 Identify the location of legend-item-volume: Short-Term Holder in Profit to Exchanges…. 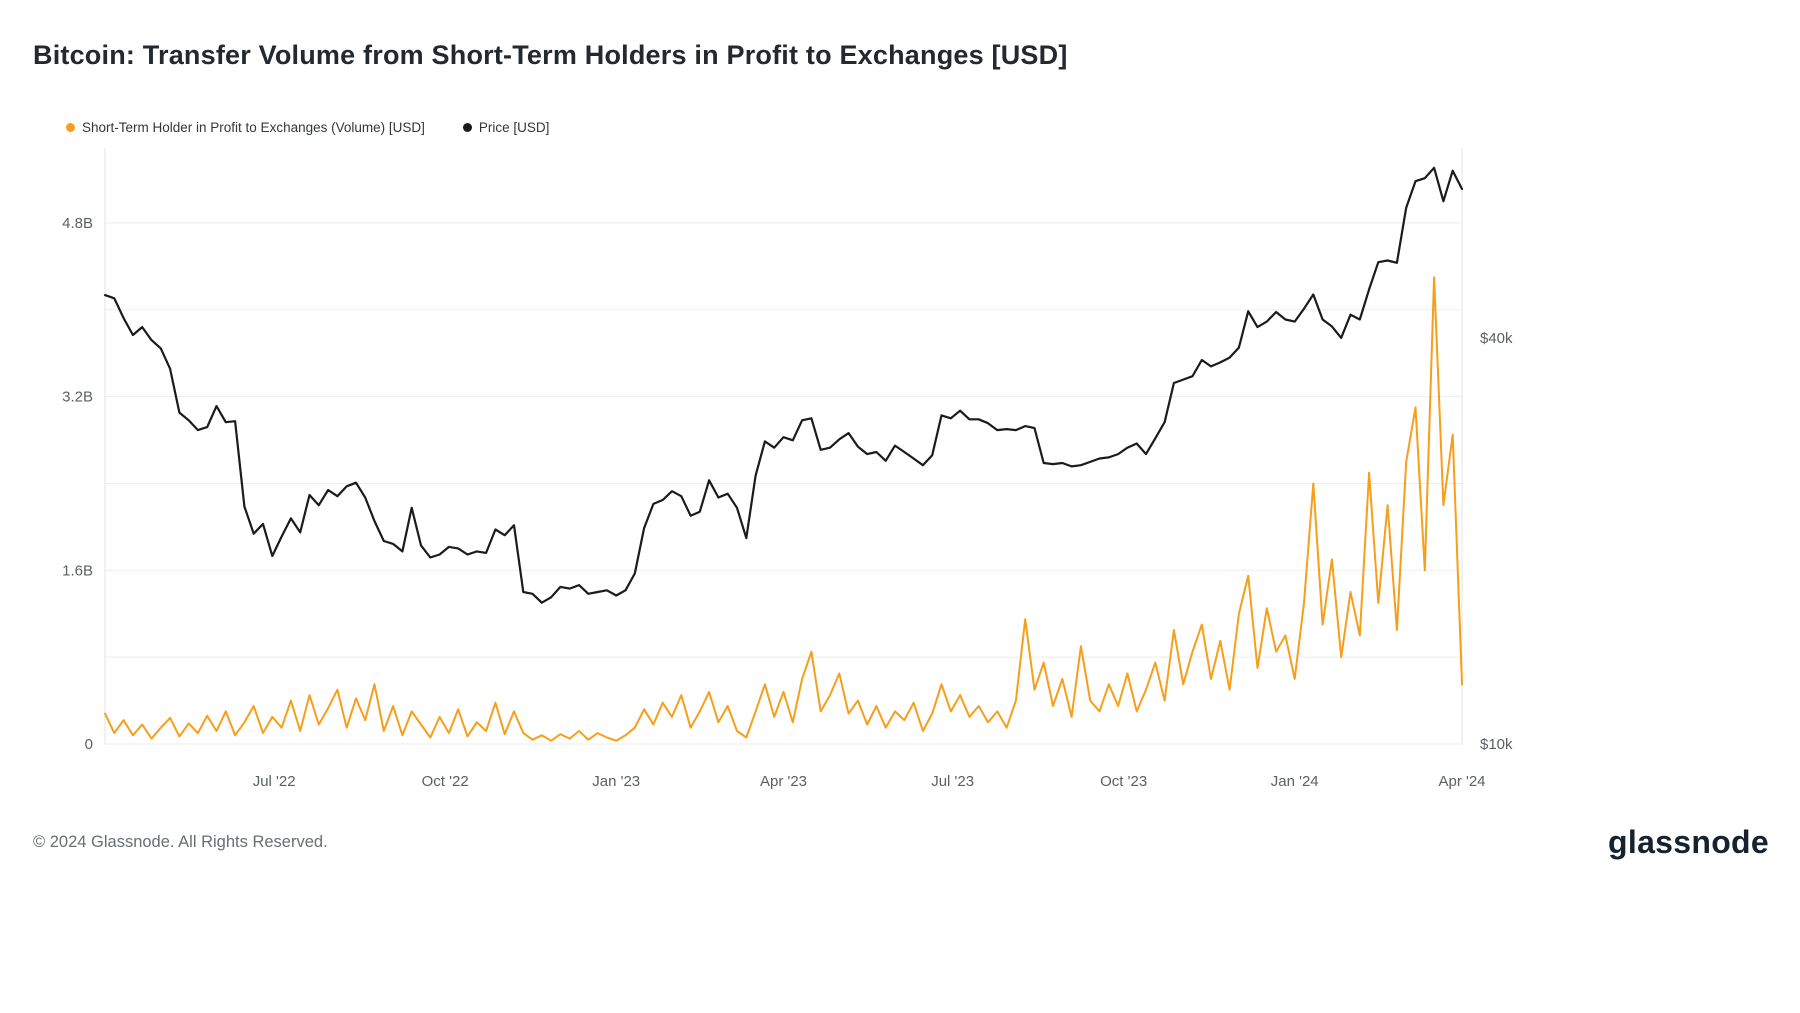
(245, 127).